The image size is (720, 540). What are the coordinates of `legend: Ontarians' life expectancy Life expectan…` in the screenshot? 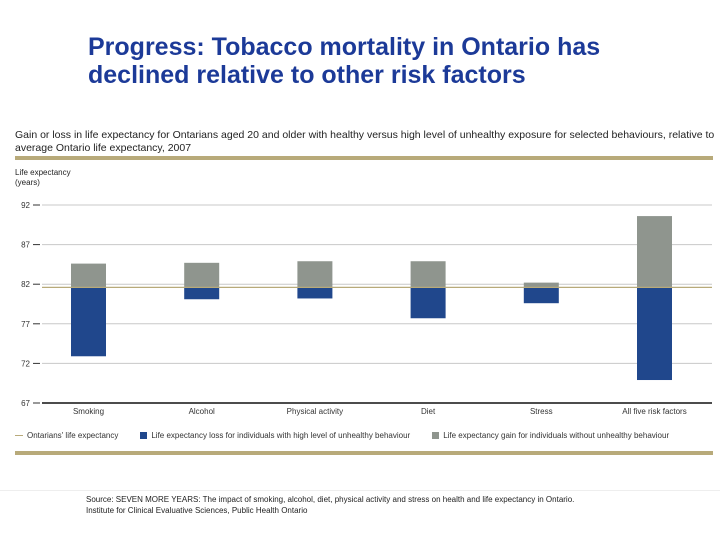 It's located at (342, 435).